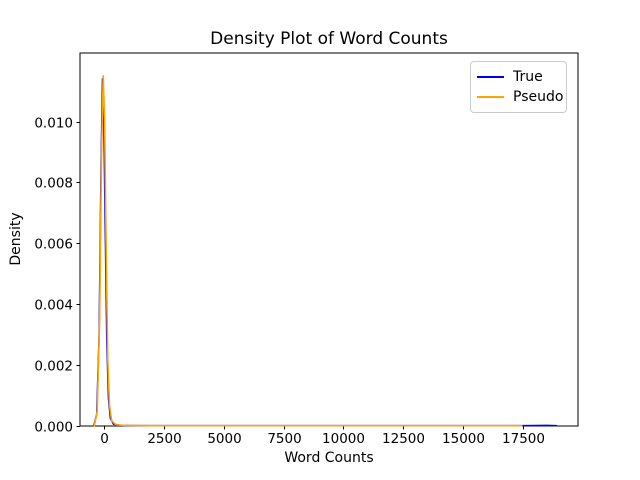  Describe the element at coordinates (164, 439) in the screenshot. I see `x-tick-label: 2500` at that location.